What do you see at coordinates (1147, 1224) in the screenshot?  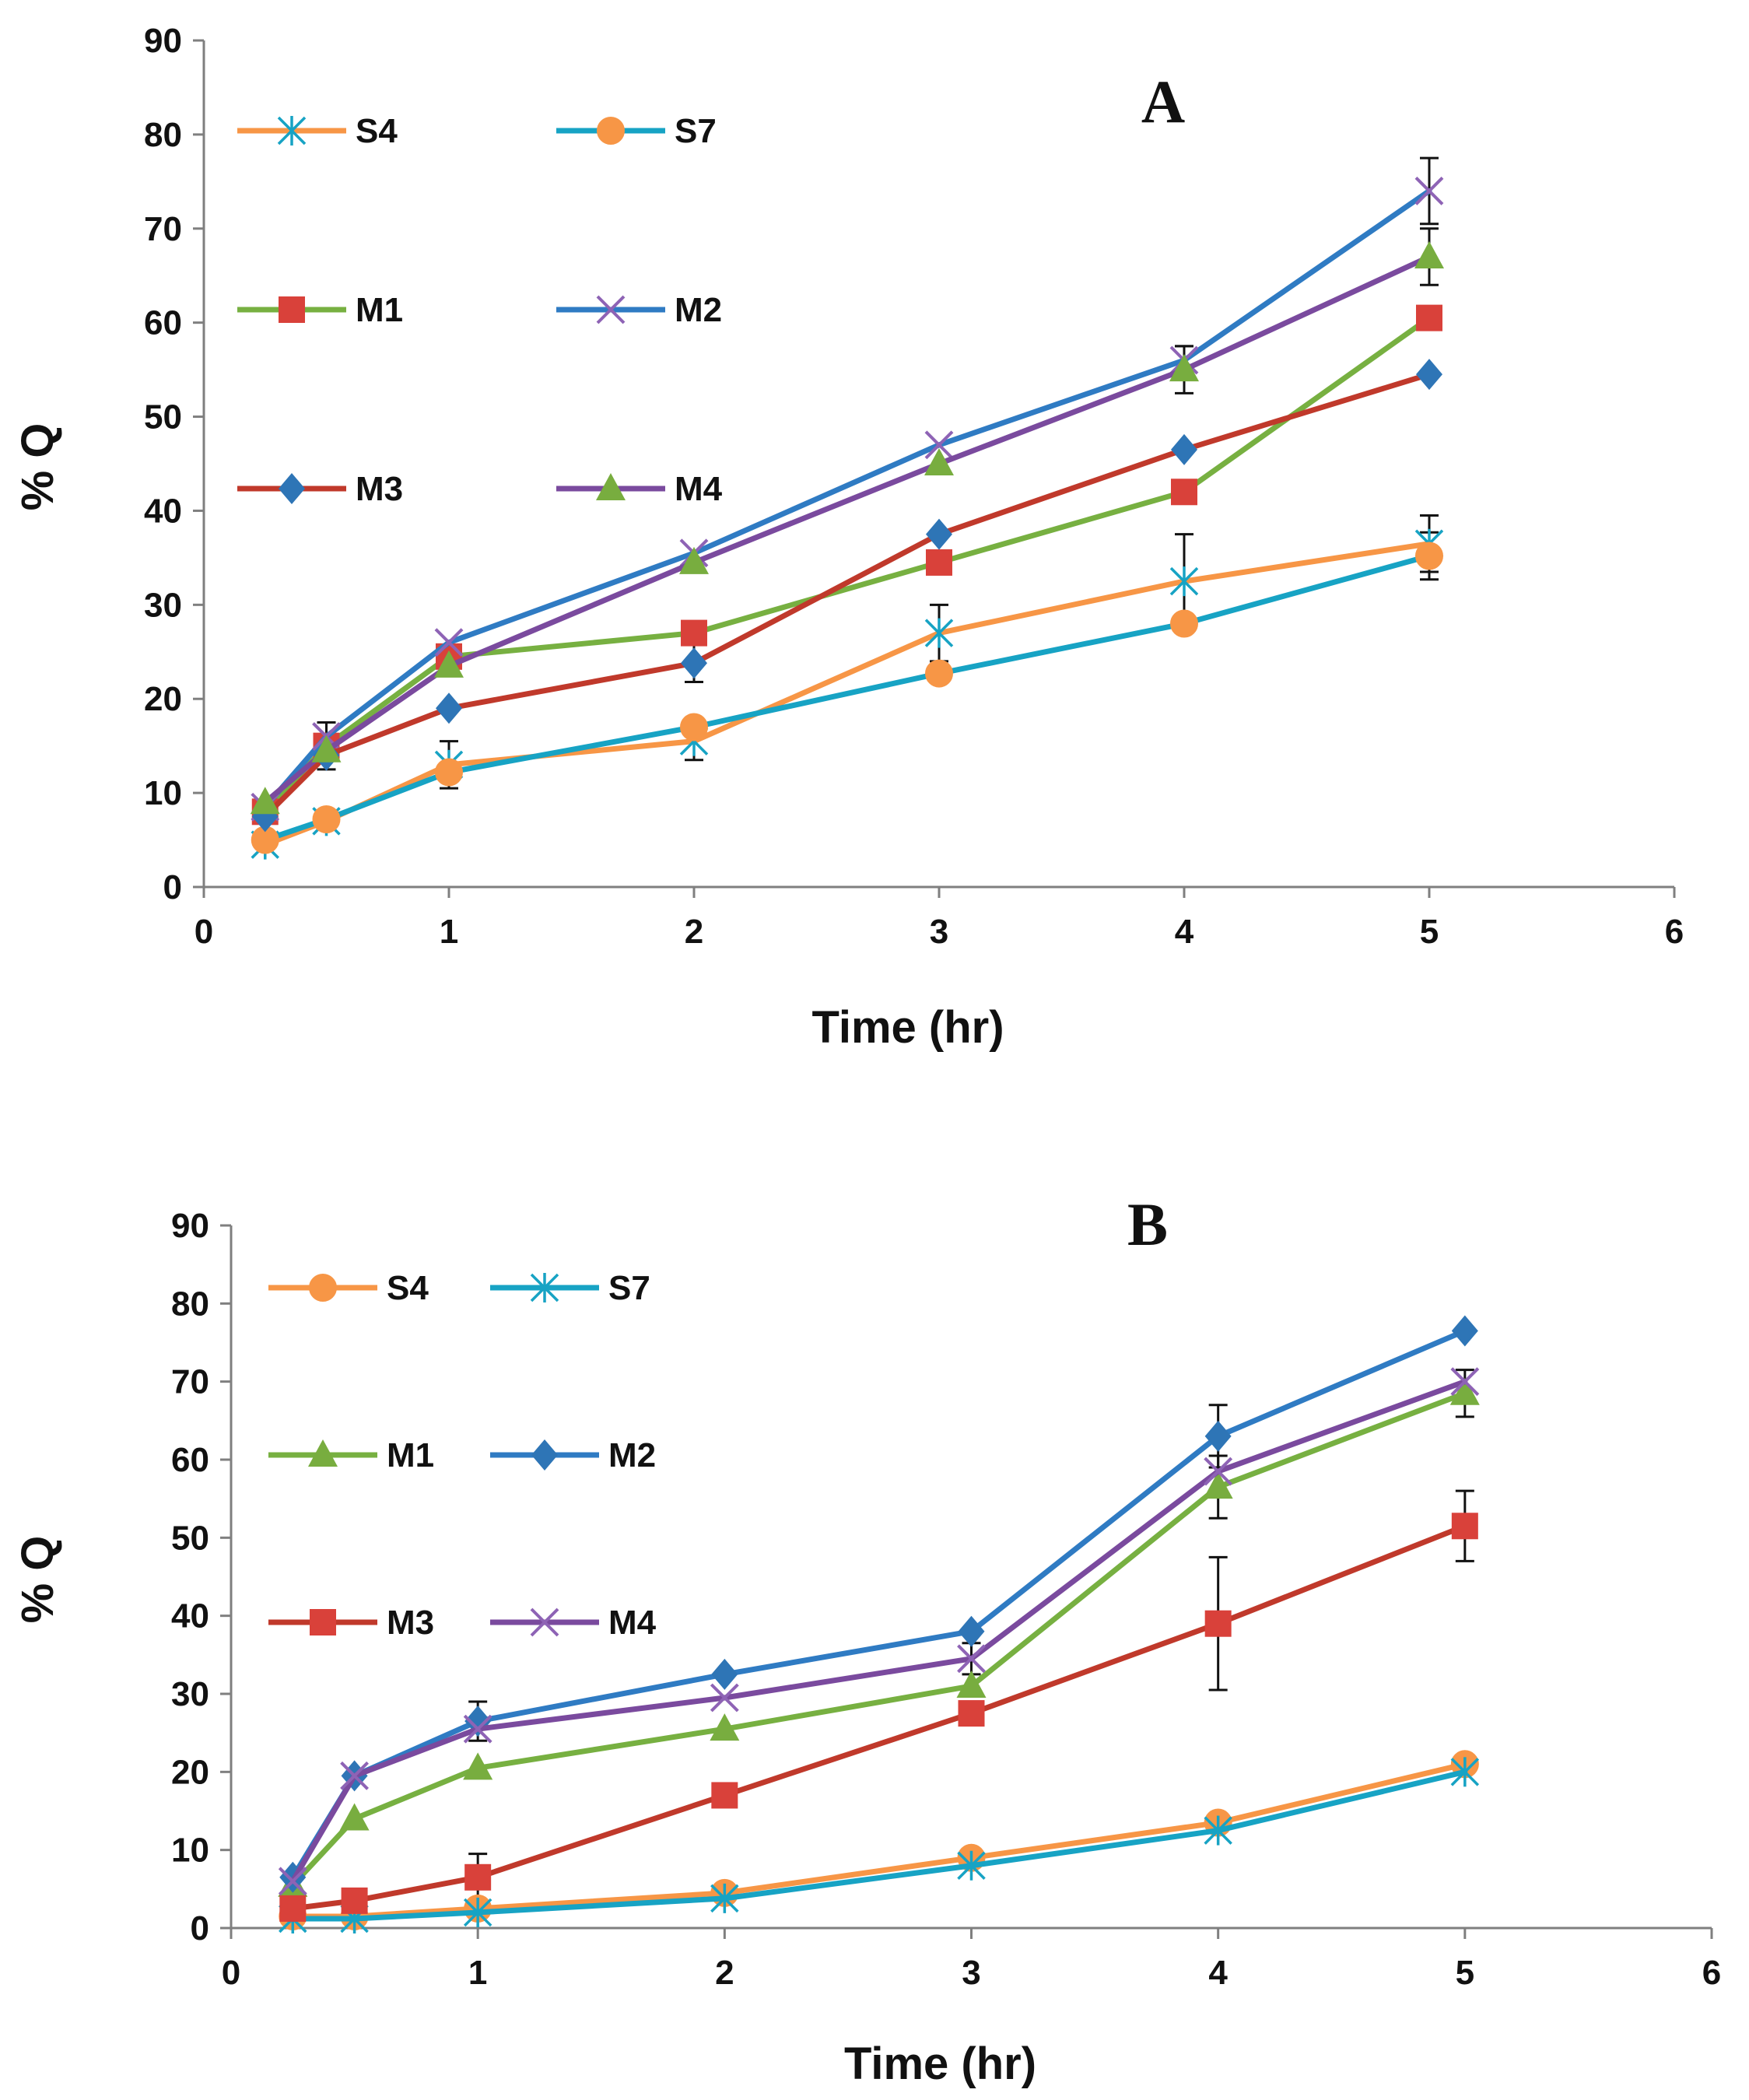 I see `panel-label: B` at bounding box center [1147, 1224].